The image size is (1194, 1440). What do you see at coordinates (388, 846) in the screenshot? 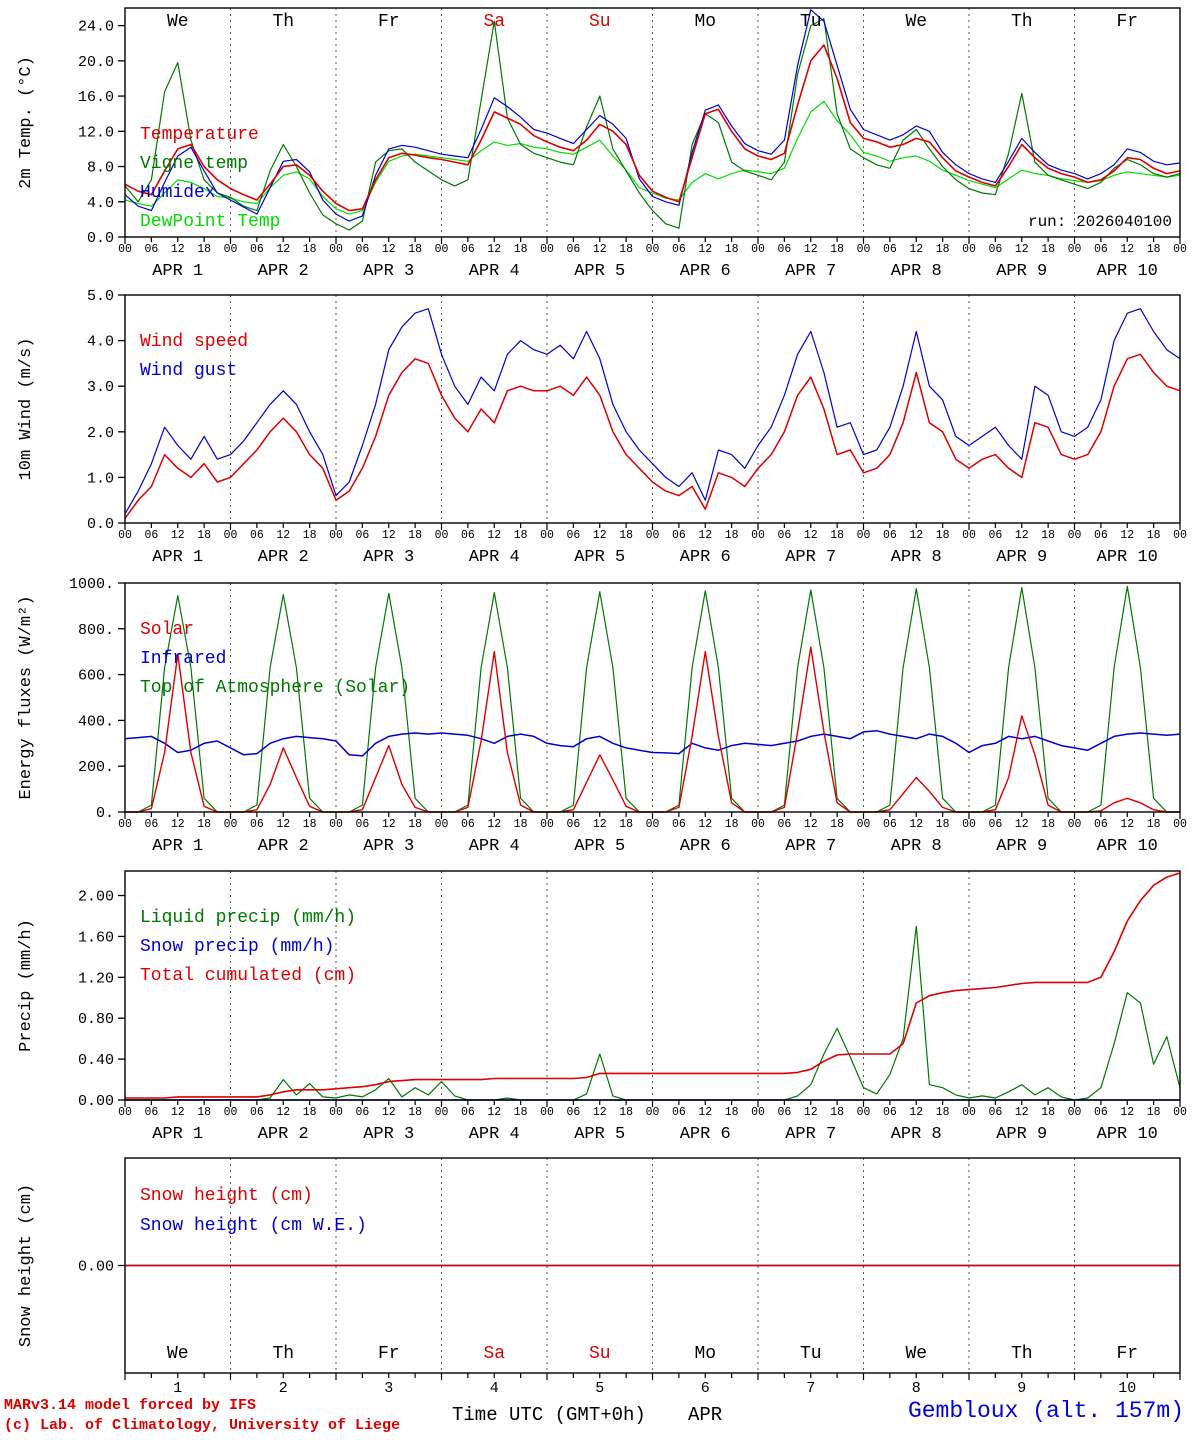
I see `day-label: APR 3` at bounding box center [388, 846].